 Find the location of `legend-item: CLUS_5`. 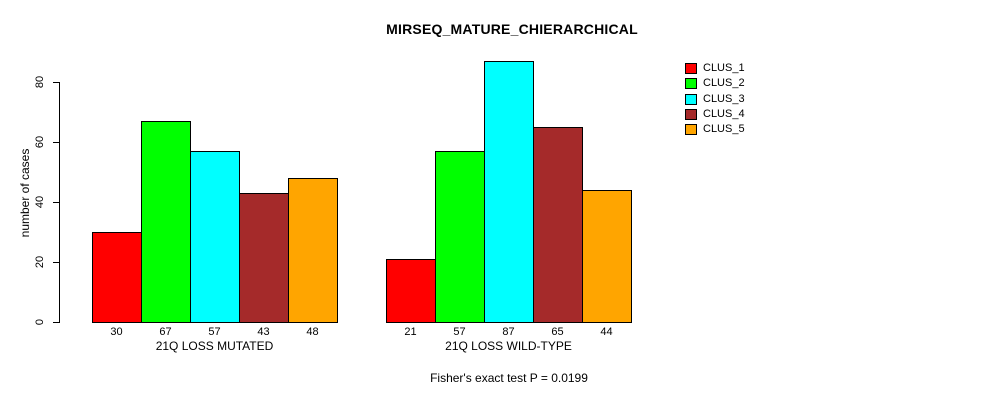

legend-item: CLUS_5 is located at coordinates (715, 129).